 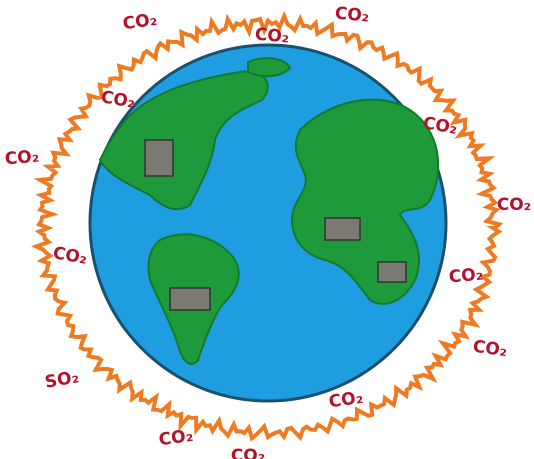 What do you see at coordinates (269, 67) in the screenshot?
I see `greenland` at bounding box center [269, 67].